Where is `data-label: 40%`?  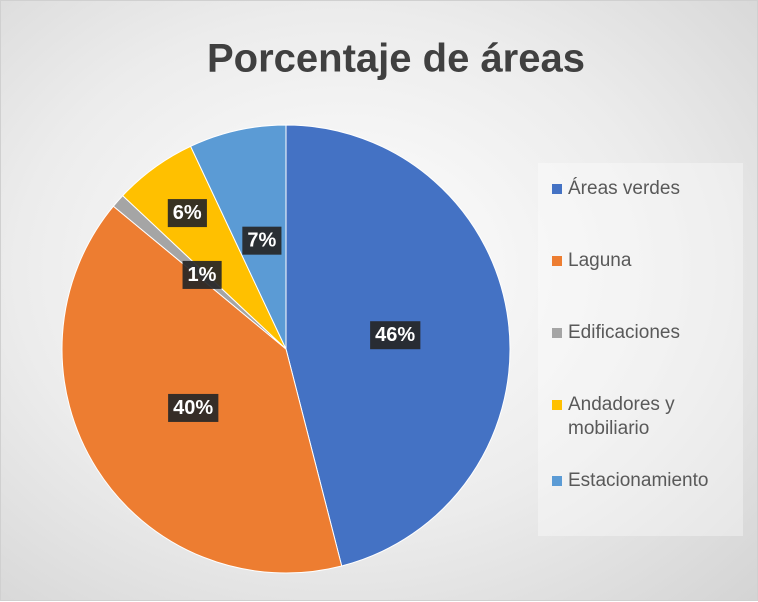 data-label: 40% is located at coordinates (193, 407).